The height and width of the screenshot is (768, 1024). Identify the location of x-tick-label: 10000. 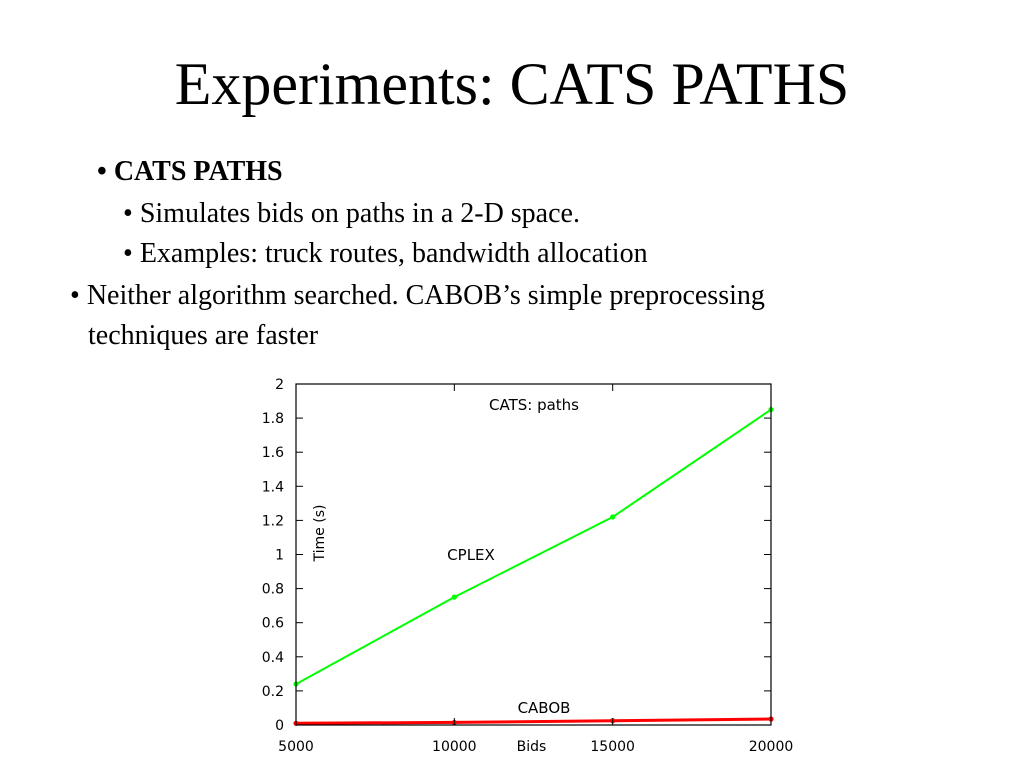
(454, 747).